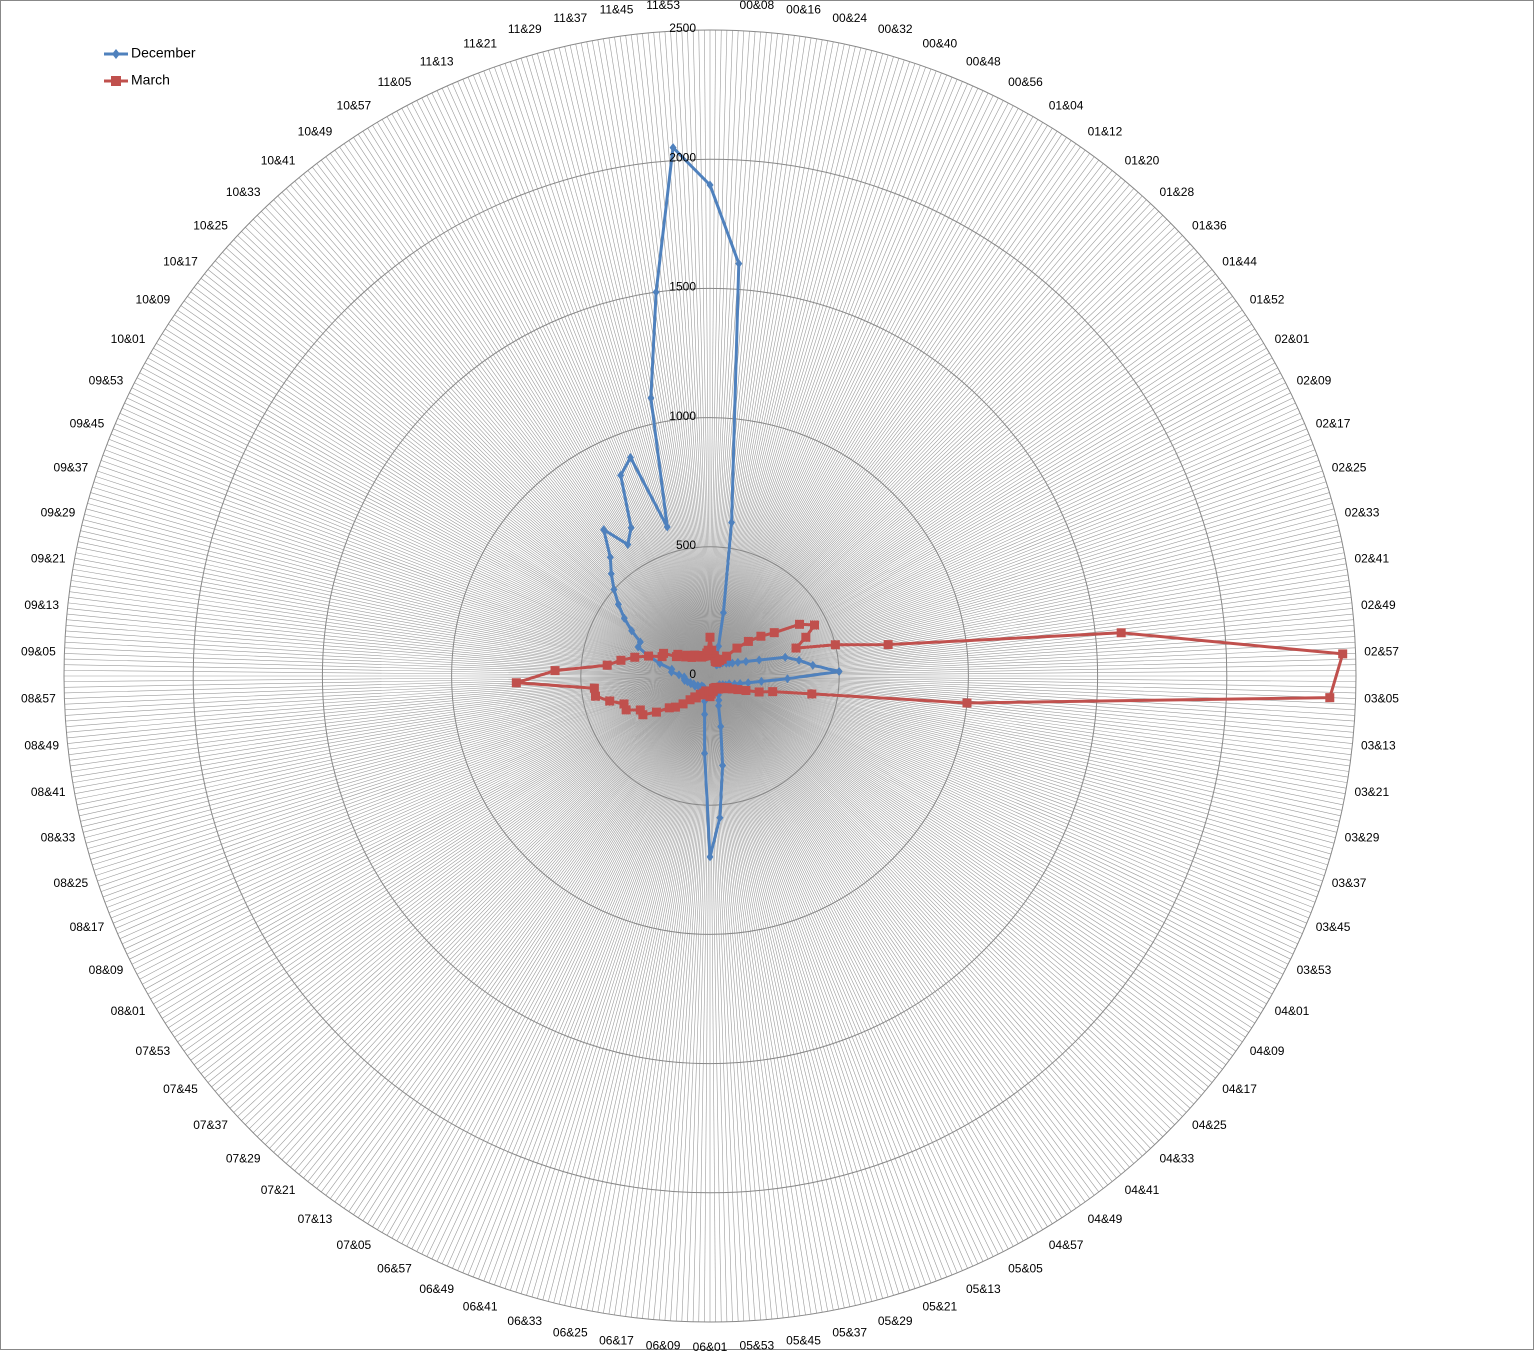 The height and width of the screenshot is (1351, 1535). I want to click on category-label: 01&28, so click(1176, 192).